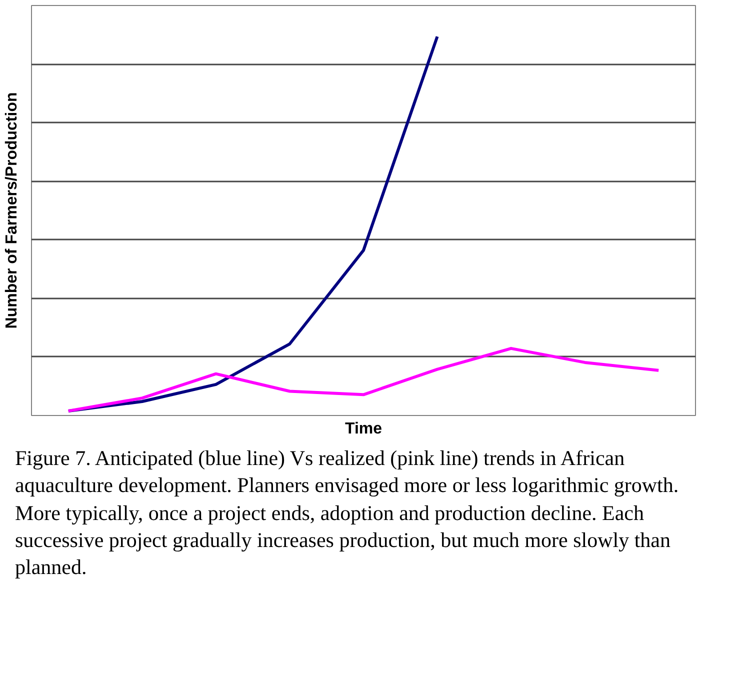  What do you see at coordinates (12, 210) in the screenshot?
I see `y-axis-title: Number of Farmers/Production` at bounding box center [12, 210].